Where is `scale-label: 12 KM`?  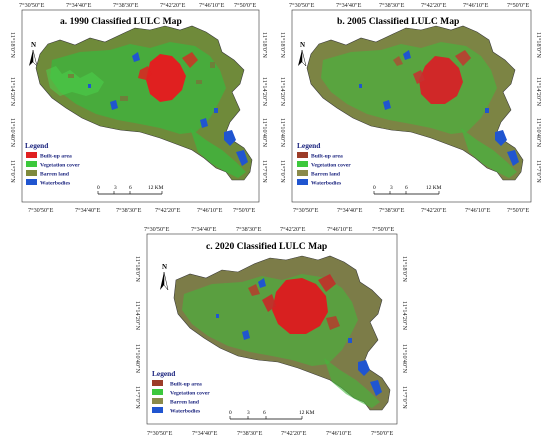
scale-label: 12 KM is located at coordinates (434, 188).